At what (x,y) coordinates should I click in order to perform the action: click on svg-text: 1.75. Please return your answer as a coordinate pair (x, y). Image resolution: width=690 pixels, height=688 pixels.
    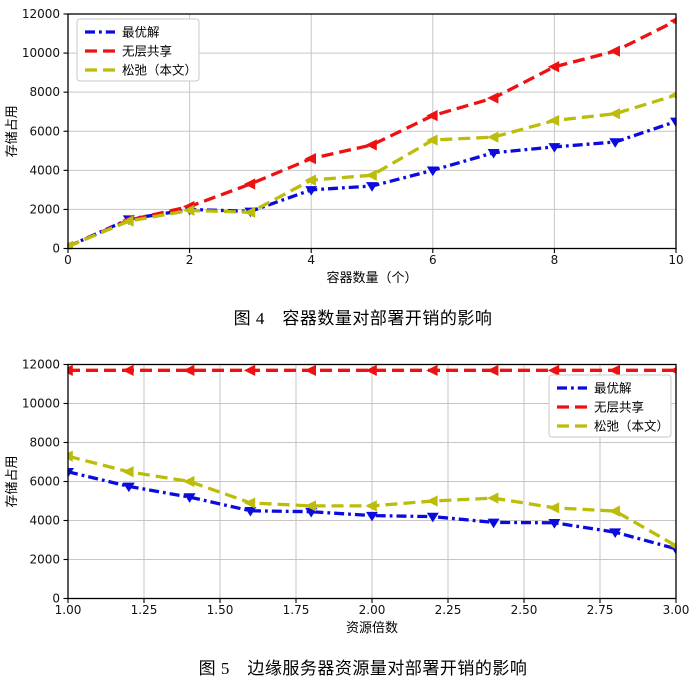
    Looking at the image, I should click on (296, 610).